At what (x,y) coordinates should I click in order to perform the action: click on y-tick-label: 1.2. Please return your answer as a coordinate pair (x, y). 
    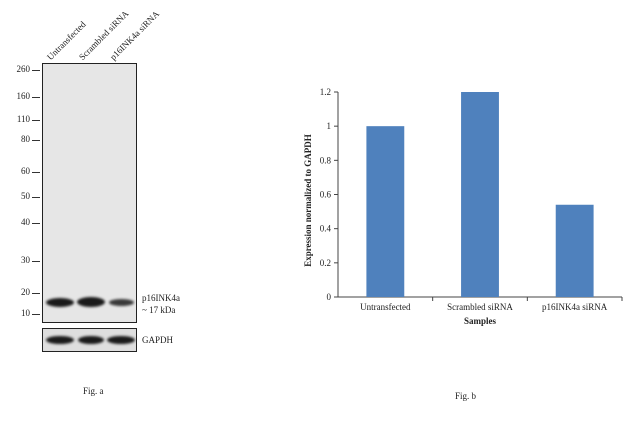
    Looking at the image, I should click on (325, 92).